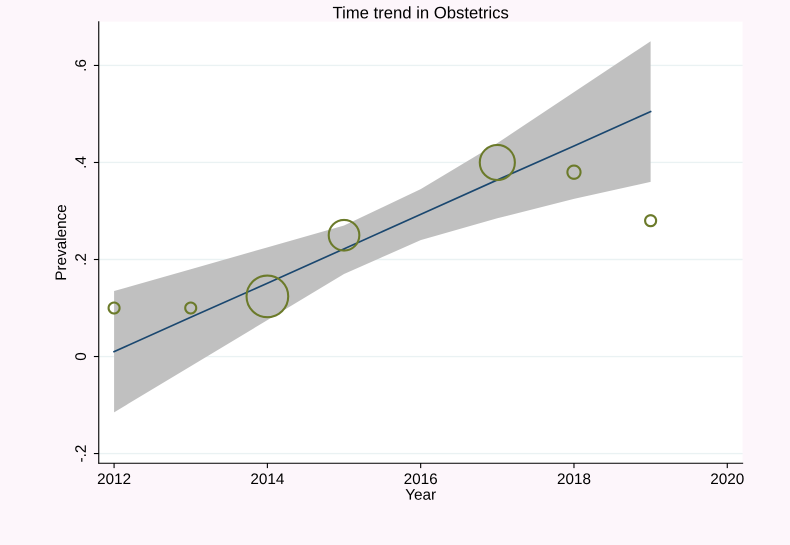 The height and width of the screenshot is (545, 790). I want to click on x-tick-label: 2016, so click(420, 478).